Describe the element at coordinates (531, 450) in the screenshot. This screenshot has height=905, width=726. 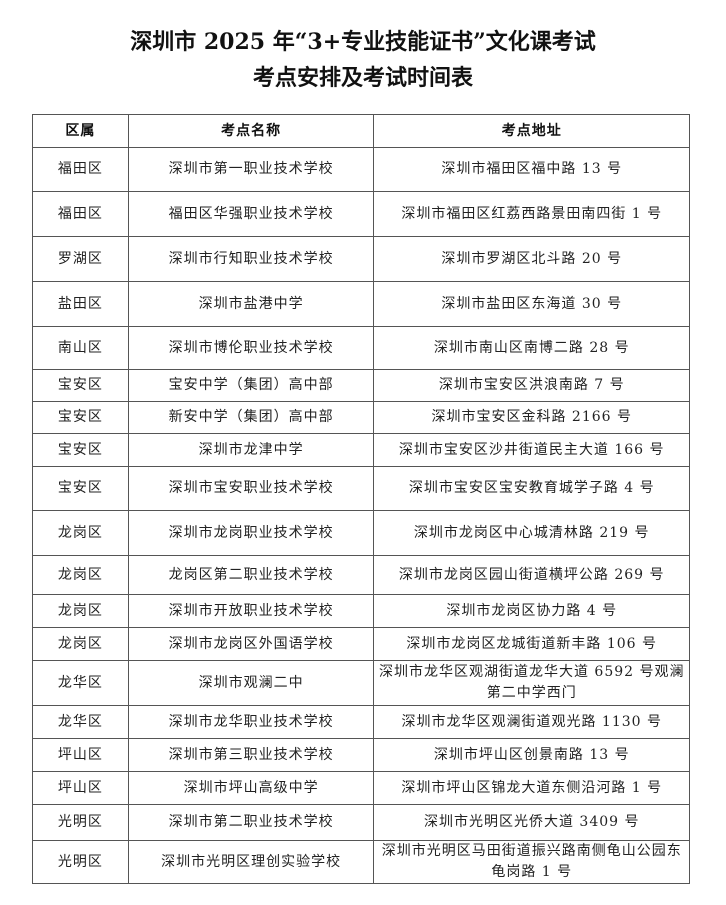
I see `site-address-cell: 深圳市宝安区沙井街道民主大道 166 号` at that location.